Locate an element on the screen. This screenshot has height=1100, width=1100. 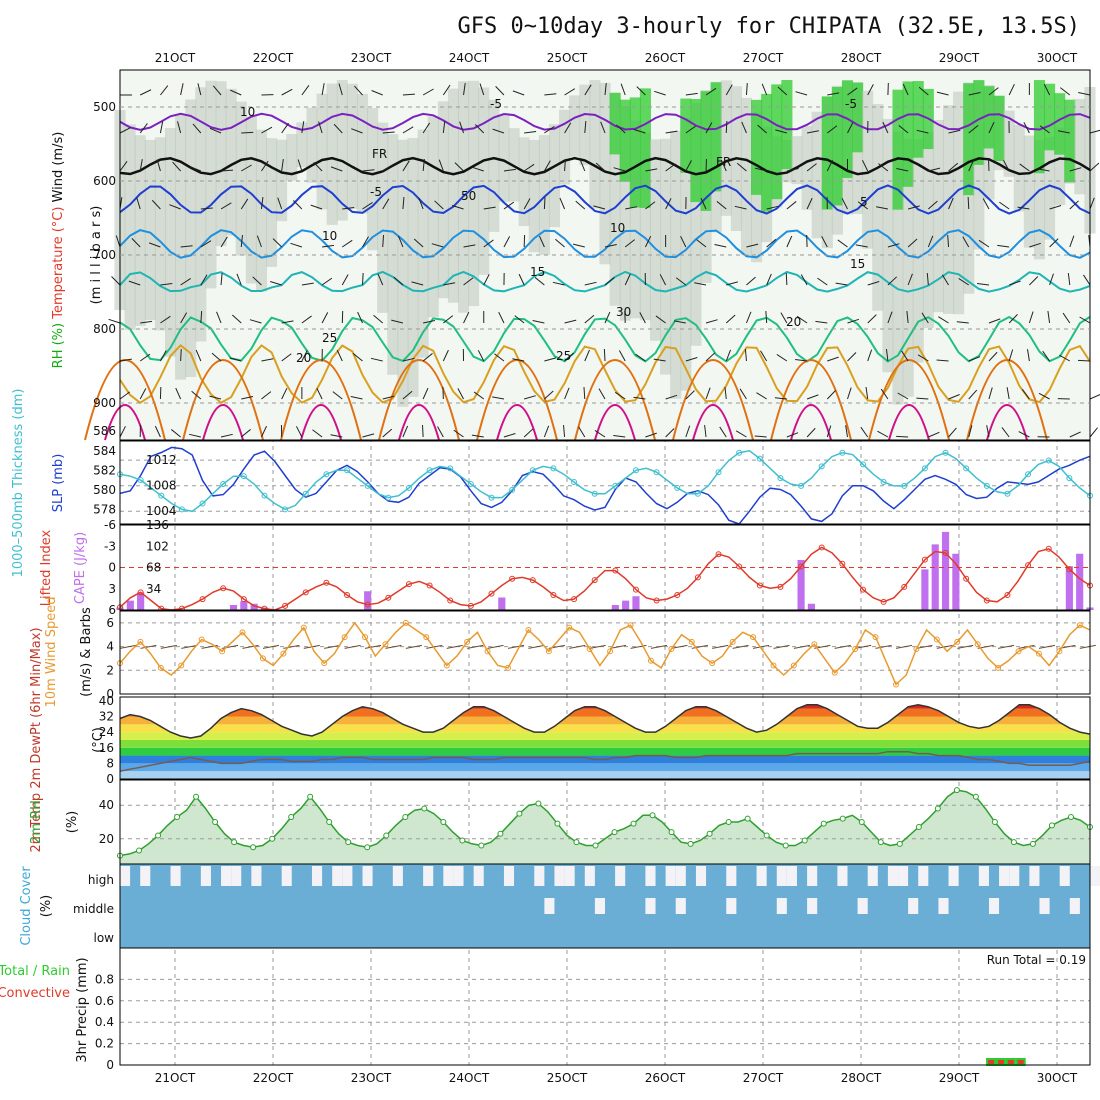
cloud-gap-middle is located at coordinates (781, 906).